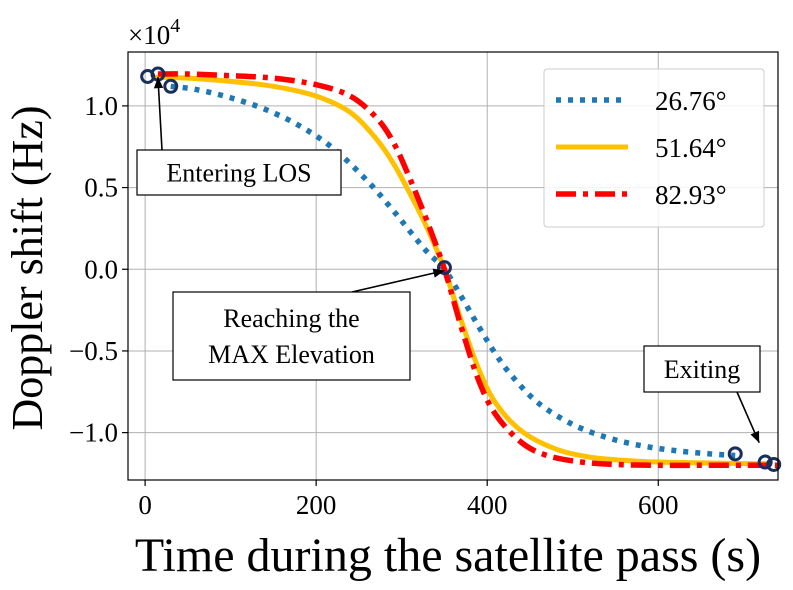 The width and height of the screenshot is (793, 590). I want to click on x-ticks: 0 200 400 600, so click(408, 500).